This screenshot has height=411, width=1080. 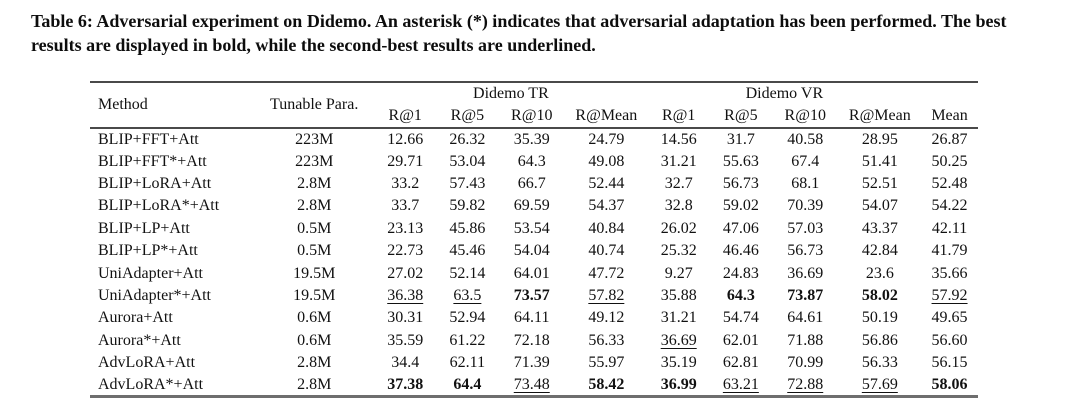 I want to click on method-cell: BLIP+LoRA+Att, so click(x=155, y=183).